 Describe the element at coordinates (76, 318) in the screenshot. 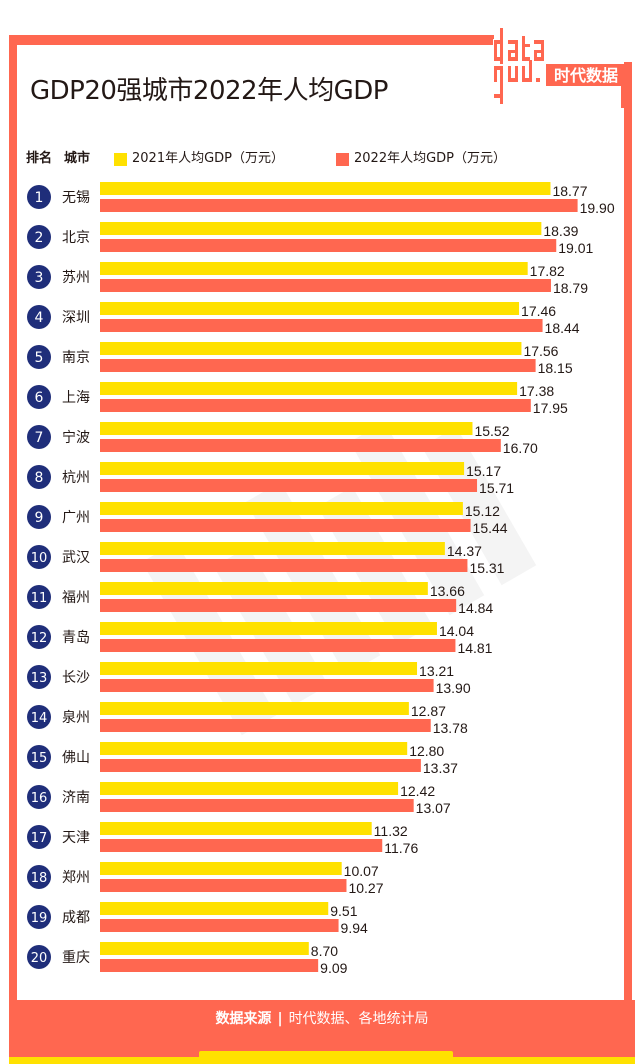

I see `city-label: 深圳` at that location.